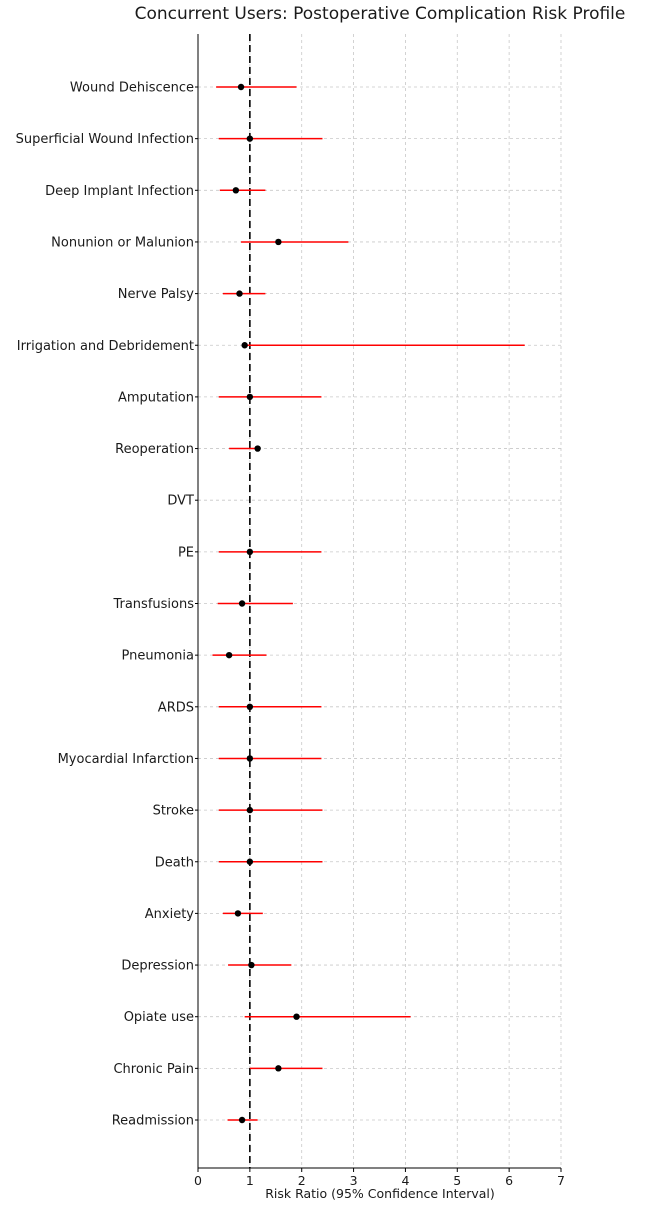 The width and height of the screenshot is (652, 1212). What do you see at coordinates (156, 294) in the screenshot?
I see `category-label: Nerve Palsy` at bounding box center [156, 294].